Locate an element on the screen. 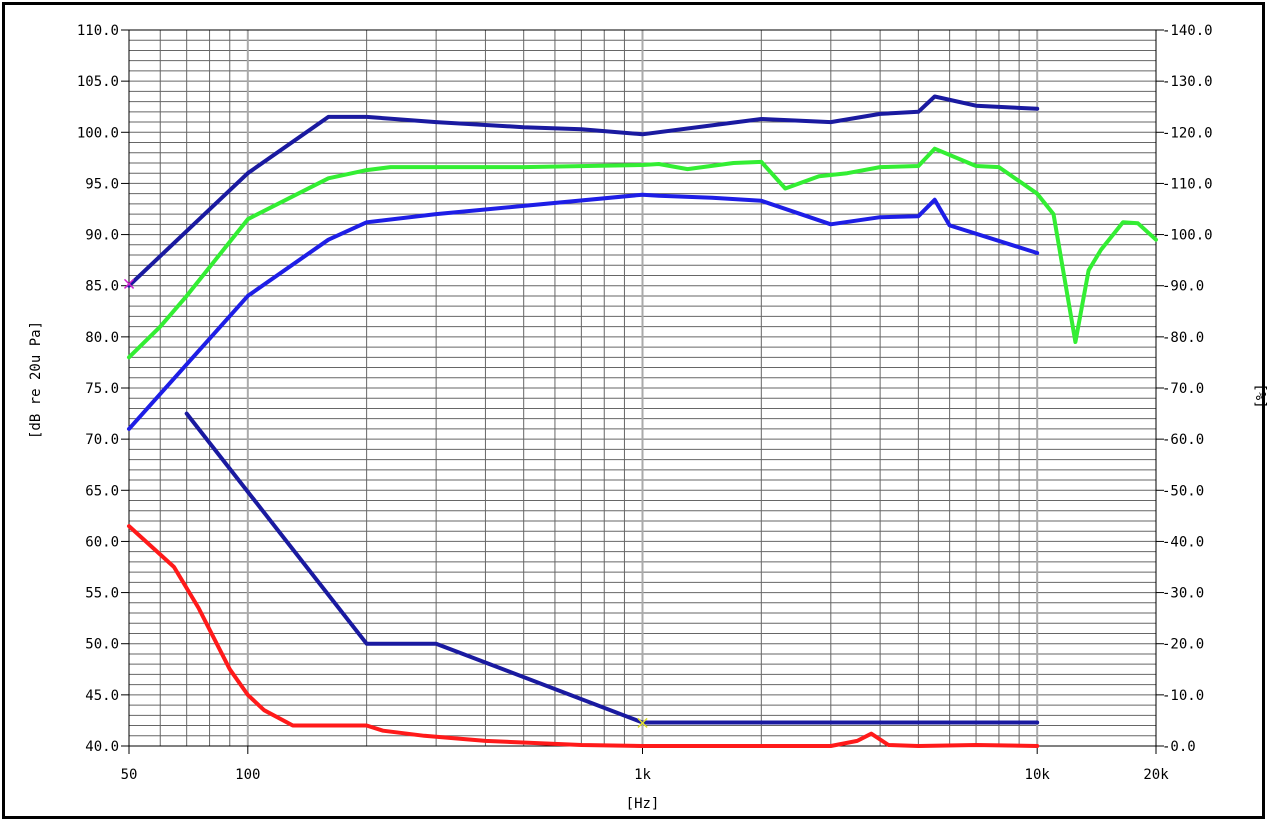 The width and height of the screenshot is (1271, 825). x-axis-label: [Hz] is located at coordinates (643, 804).